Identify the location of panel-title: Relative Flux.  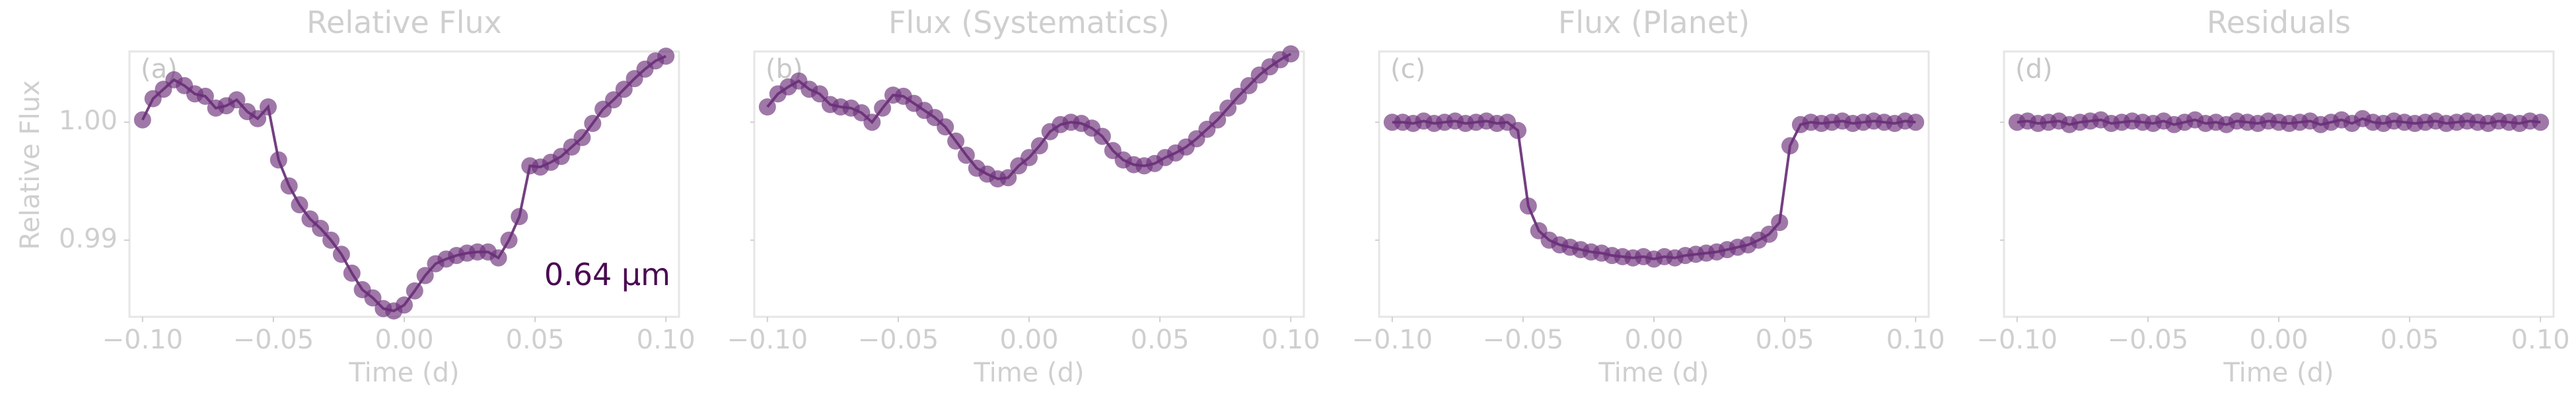
(404, 23).